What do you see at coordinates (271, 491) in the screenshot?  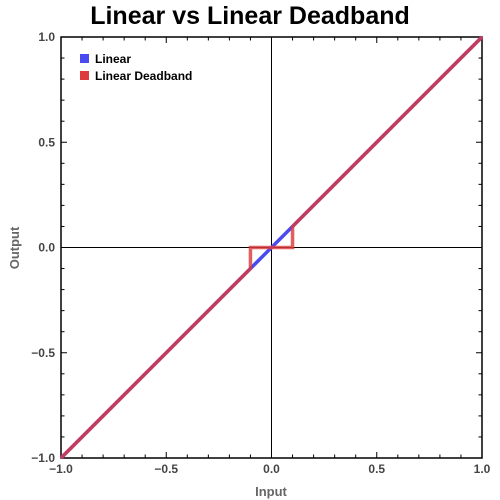 I see `x-axis-label: Input` at bounding box center [271, 491].